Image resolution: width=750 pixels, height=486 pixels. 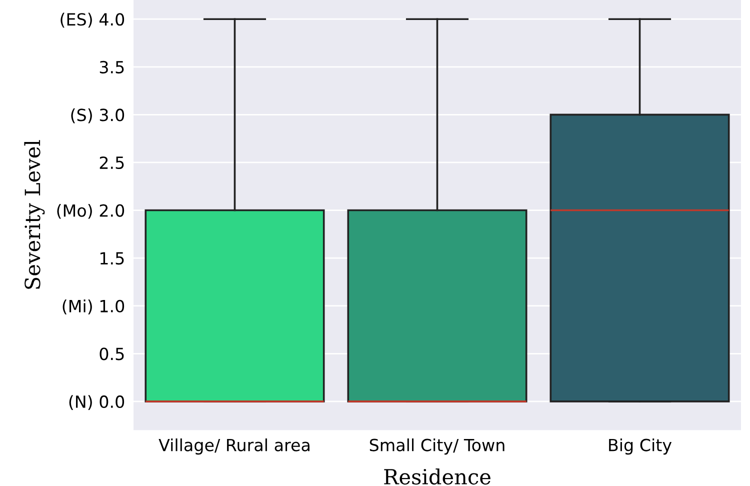 What do you see at coordinates (112, 258) in the screenshot?
I see `y-tick-label: 1.5` at bounding box center [112, 258].